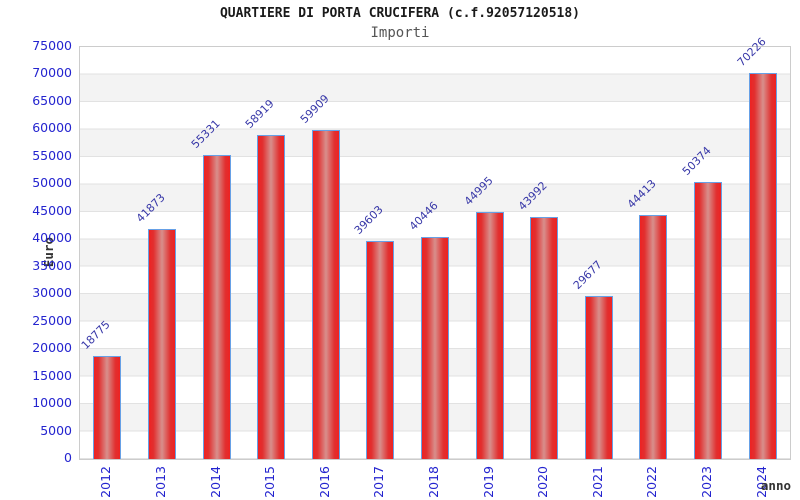  Describe the element at coordinates (478, 190) in the screenshot. I see `bar-value-label: 44995` at that location.